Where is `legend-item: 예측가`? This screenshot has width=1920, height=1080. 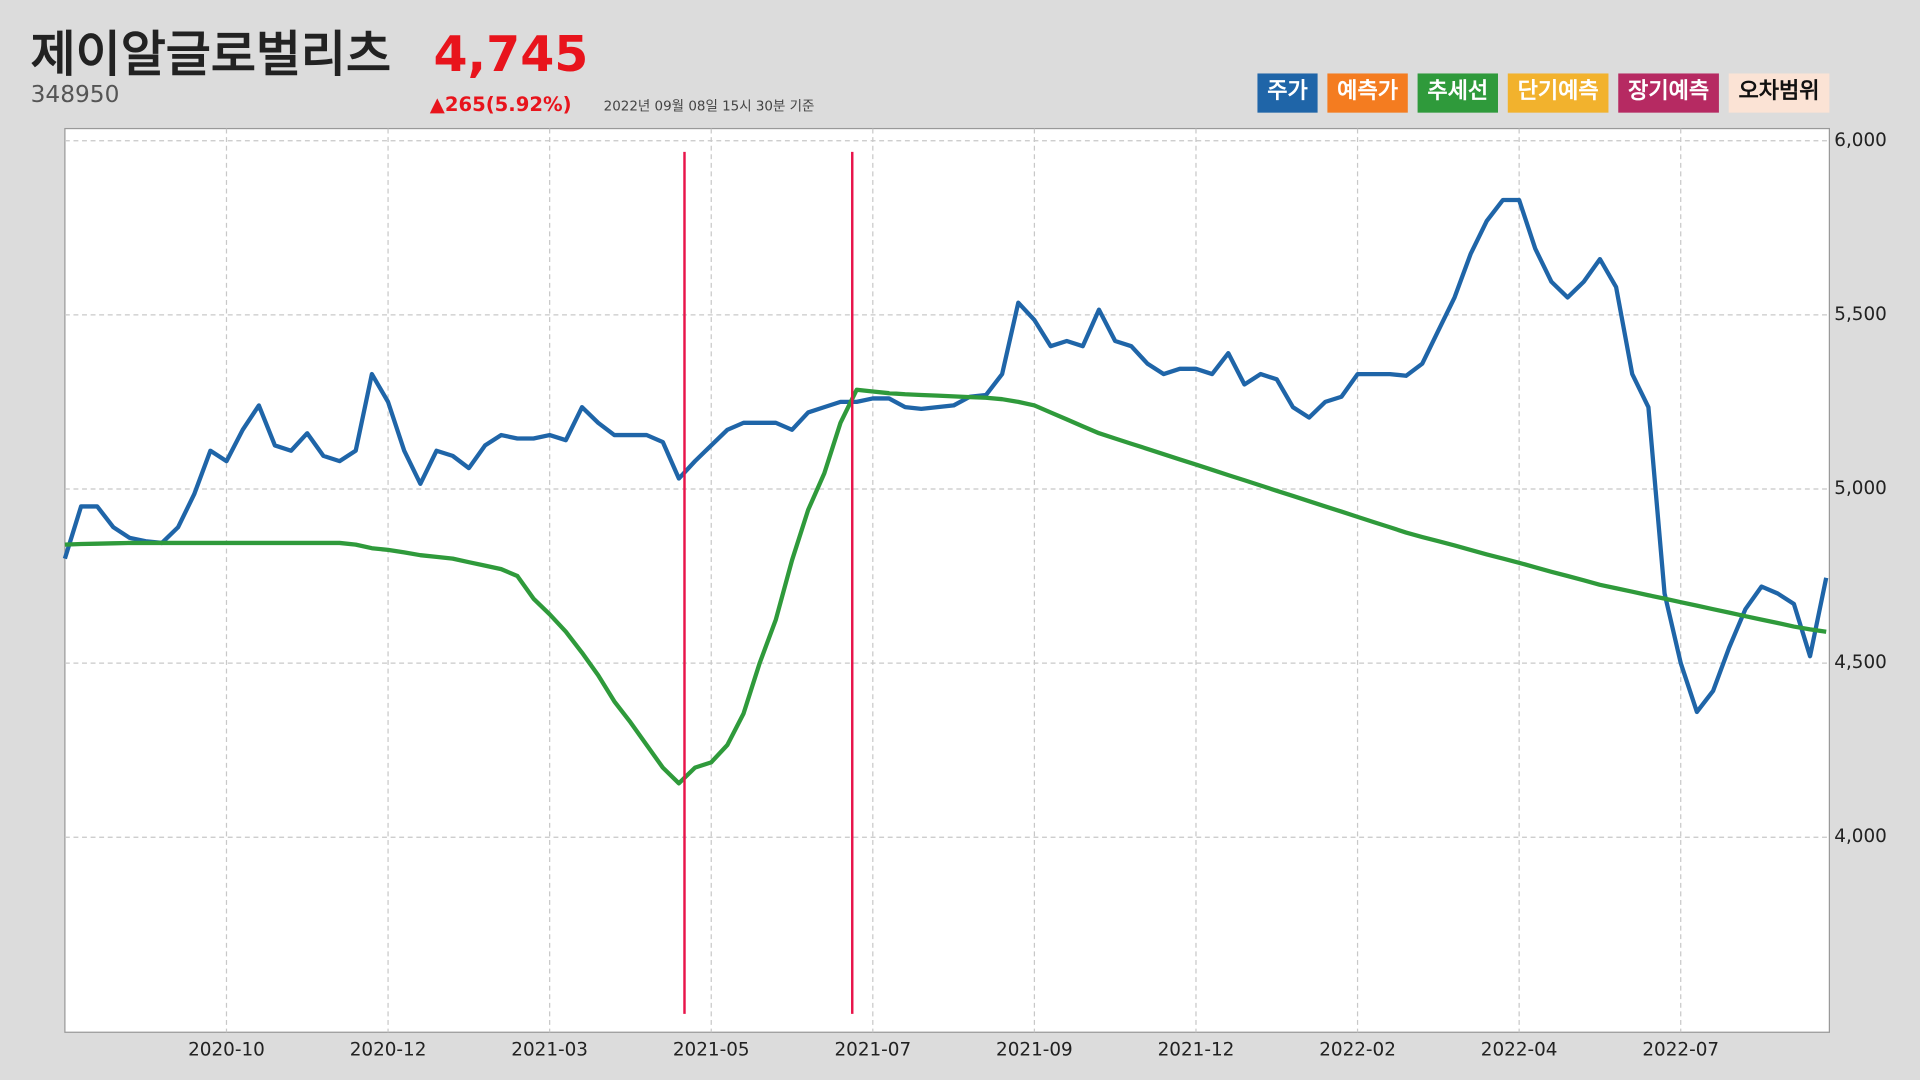 legend-item: 예측가 is located at coordinates (1367, 93).